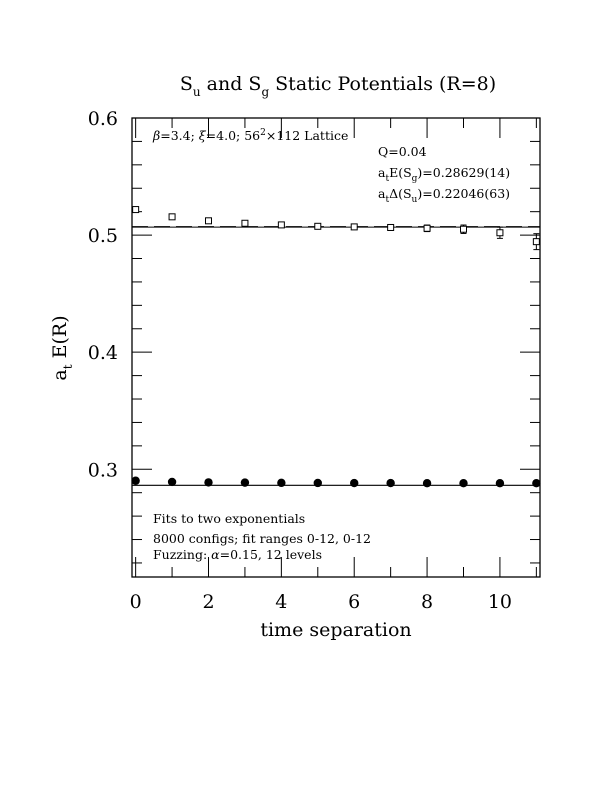 Image resolution: width=612 pixels, height=792 pixels. What do you see at coordinates (444, 195) in the screenshot?
I see `delta-annotation: atΔ(Su)=0.22046(63)` at bounding box center [444, 195].